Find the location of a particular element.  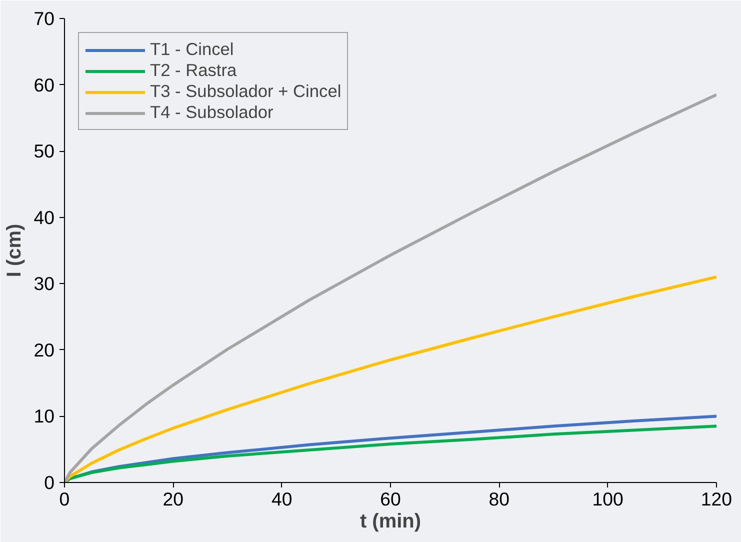

y-tick-label: 20 is located at coordinates (44, 349).